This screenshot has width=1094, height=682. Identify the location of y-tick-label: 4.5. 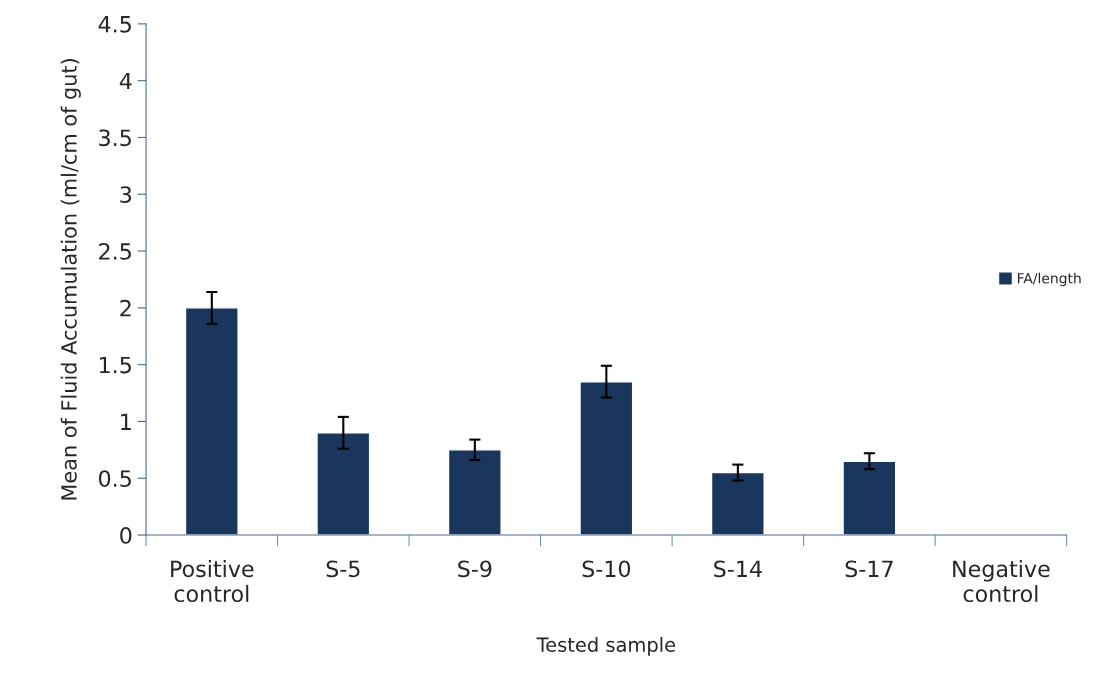
(114, 24).